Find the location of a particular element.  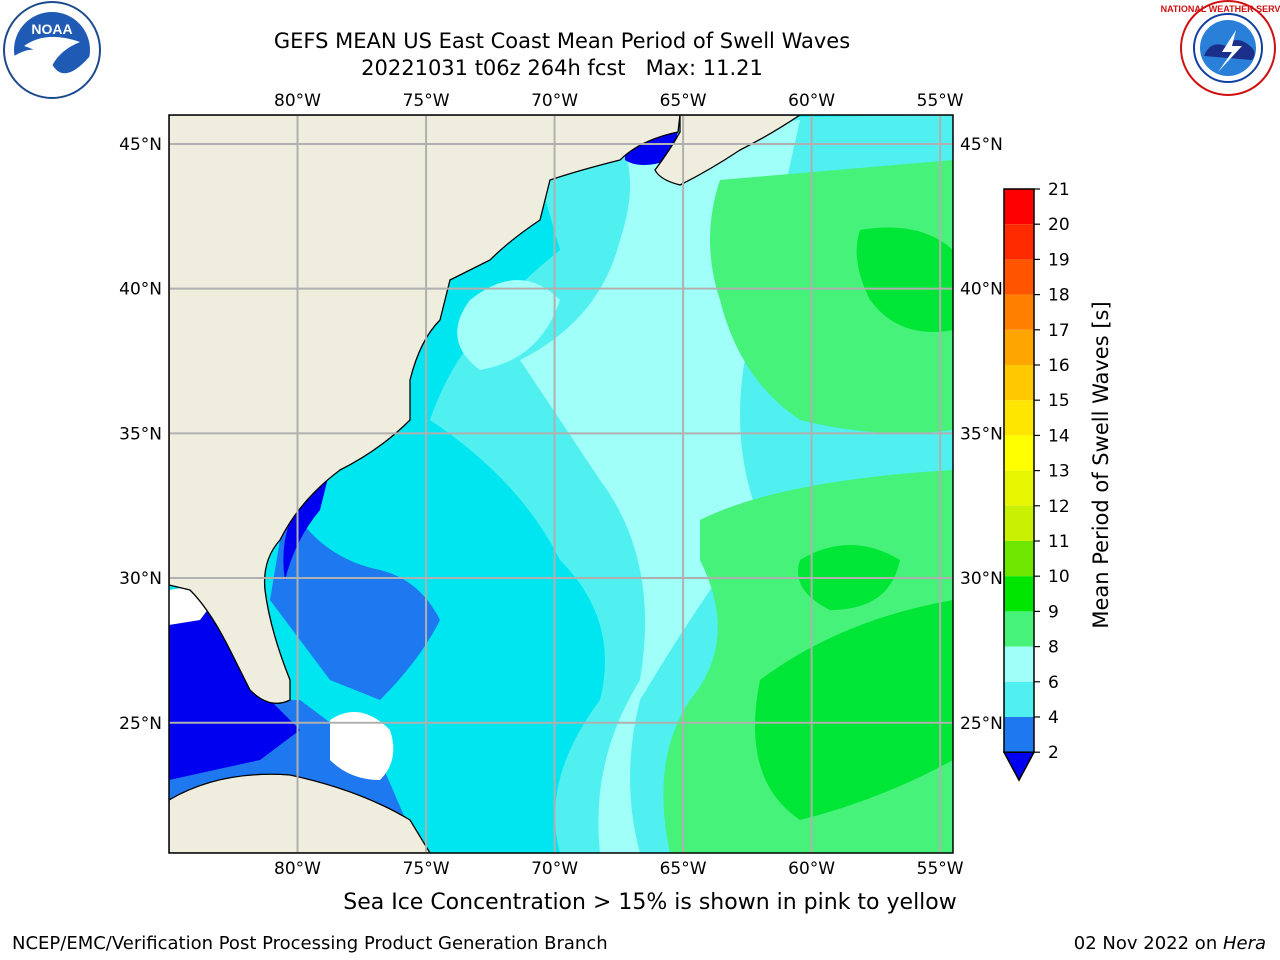

land-nova-scotia is located at coordinates (728, 150).